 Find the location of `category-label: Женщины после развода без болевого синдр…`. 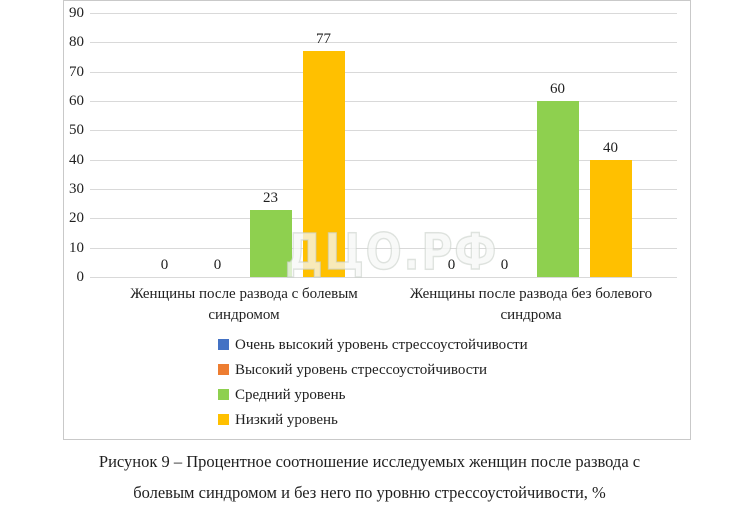

category-label: Женщины после развода без болевого синдр… is located at coordinates (531, 304).